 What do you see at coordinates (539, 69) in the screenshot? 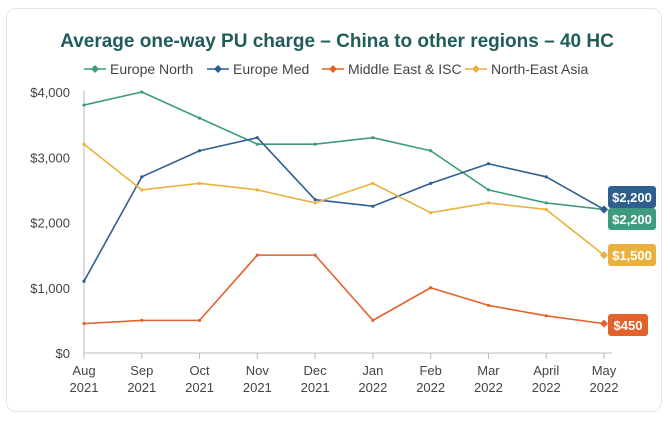
I see `legend-label: North-East Asia` at bounding box center [539, 69].